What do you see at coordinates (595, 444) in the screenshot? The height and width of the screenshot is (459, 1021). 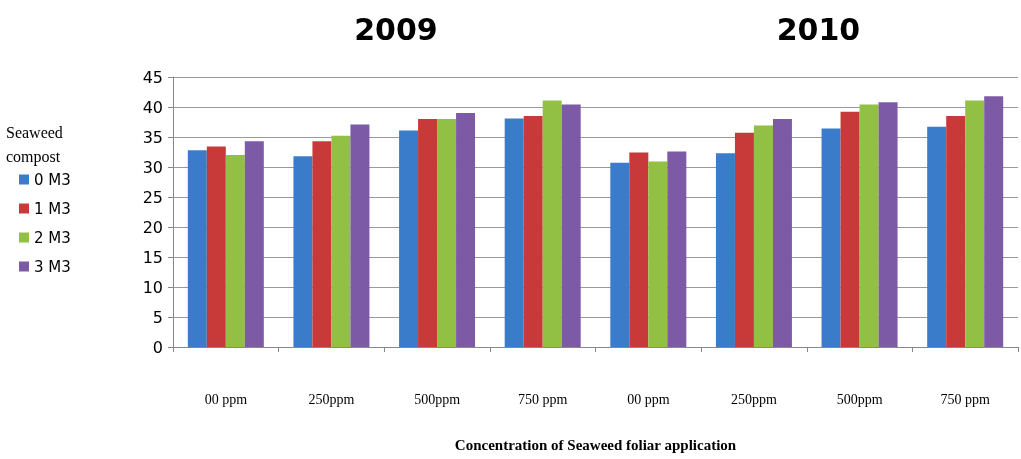 I see `x-axis-title: Concentration of Seaweed foliar application` at bounding box center [595, 444].